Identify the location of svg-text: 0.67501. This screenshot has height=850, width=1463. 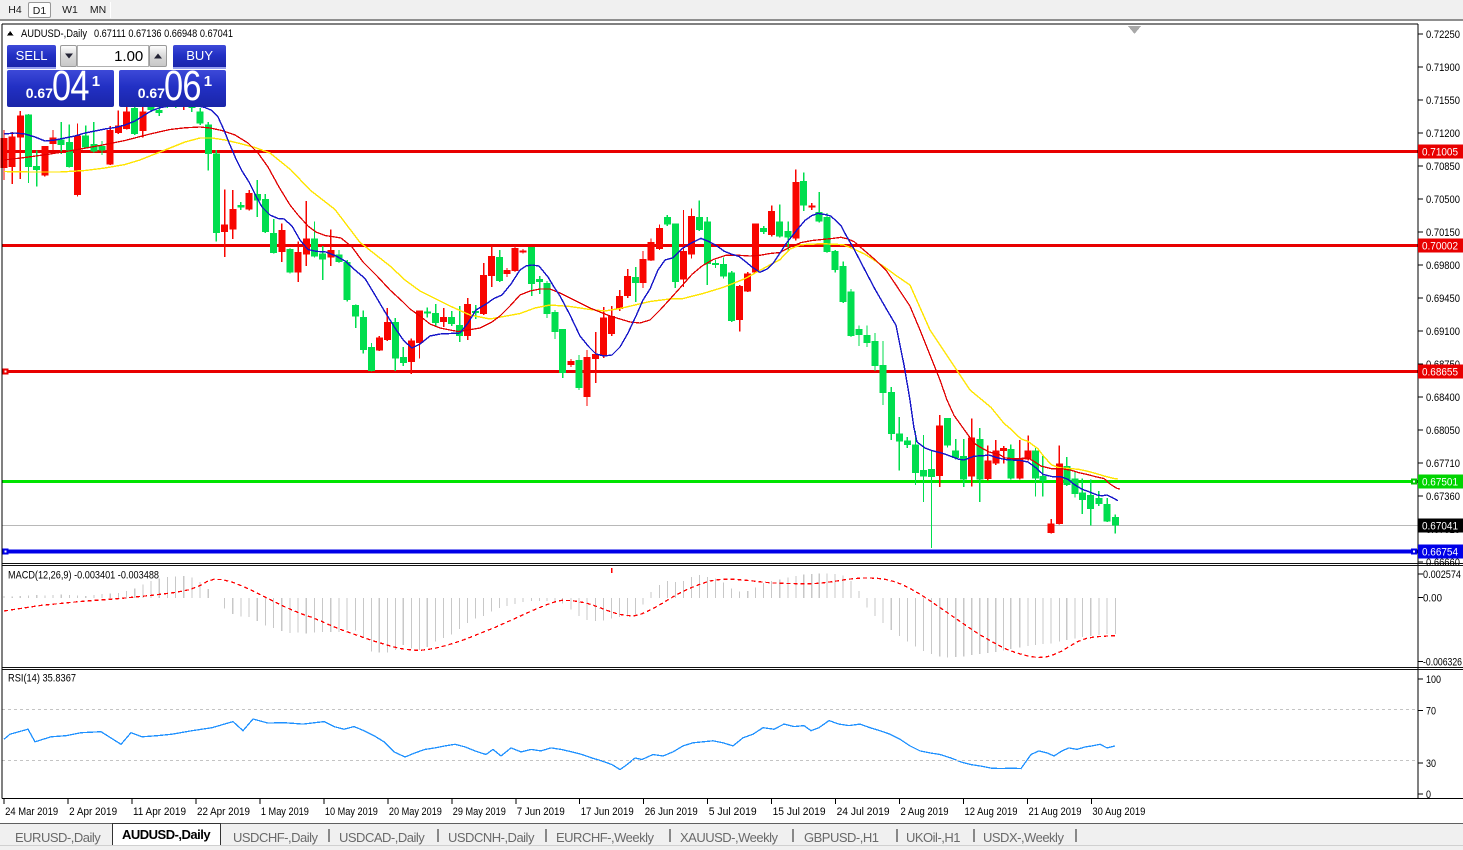
(1440, 483).